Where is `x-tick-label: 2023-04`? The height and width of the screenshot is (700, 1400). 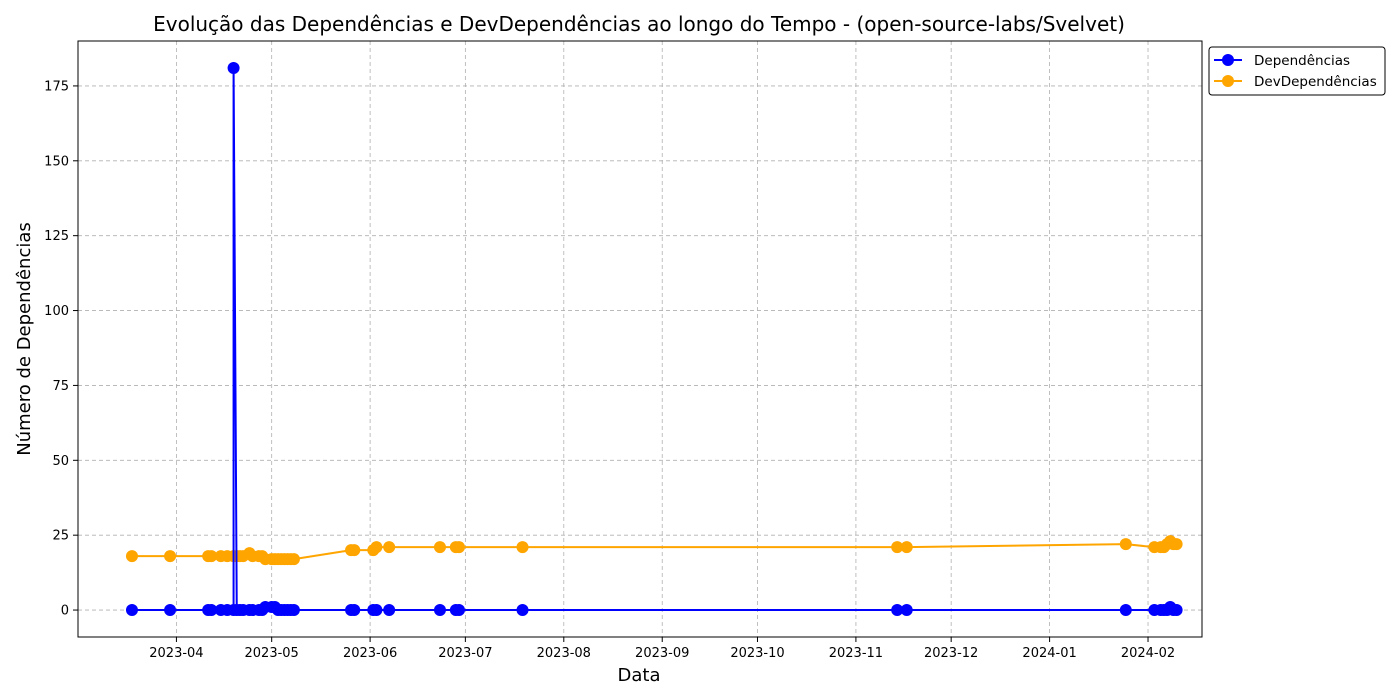
x-tick-label: 2023-04 is located at coordinates (176, 653).